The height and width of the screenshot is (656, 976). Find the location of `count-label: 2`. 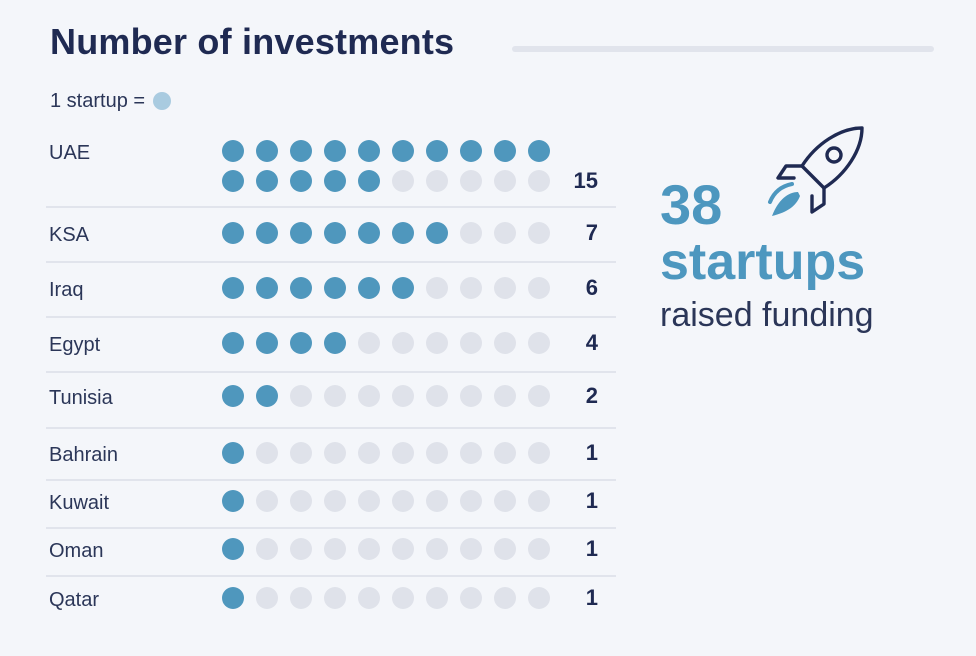

count-label: 2 is located at coordinates (591, 395).